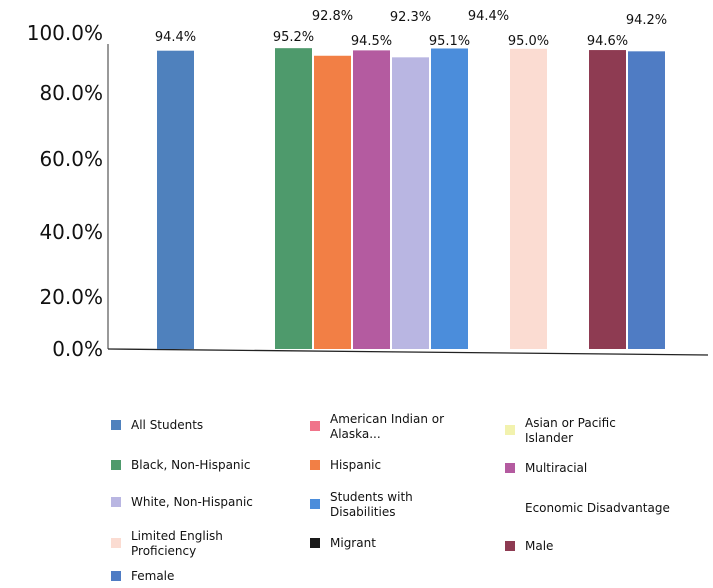 Image resolution: width=713 pixels, height=588 pixels. Describe the element at coordinates (71, 297) in the screenshot. I see `y-tick-label: 20.0%` at that location.